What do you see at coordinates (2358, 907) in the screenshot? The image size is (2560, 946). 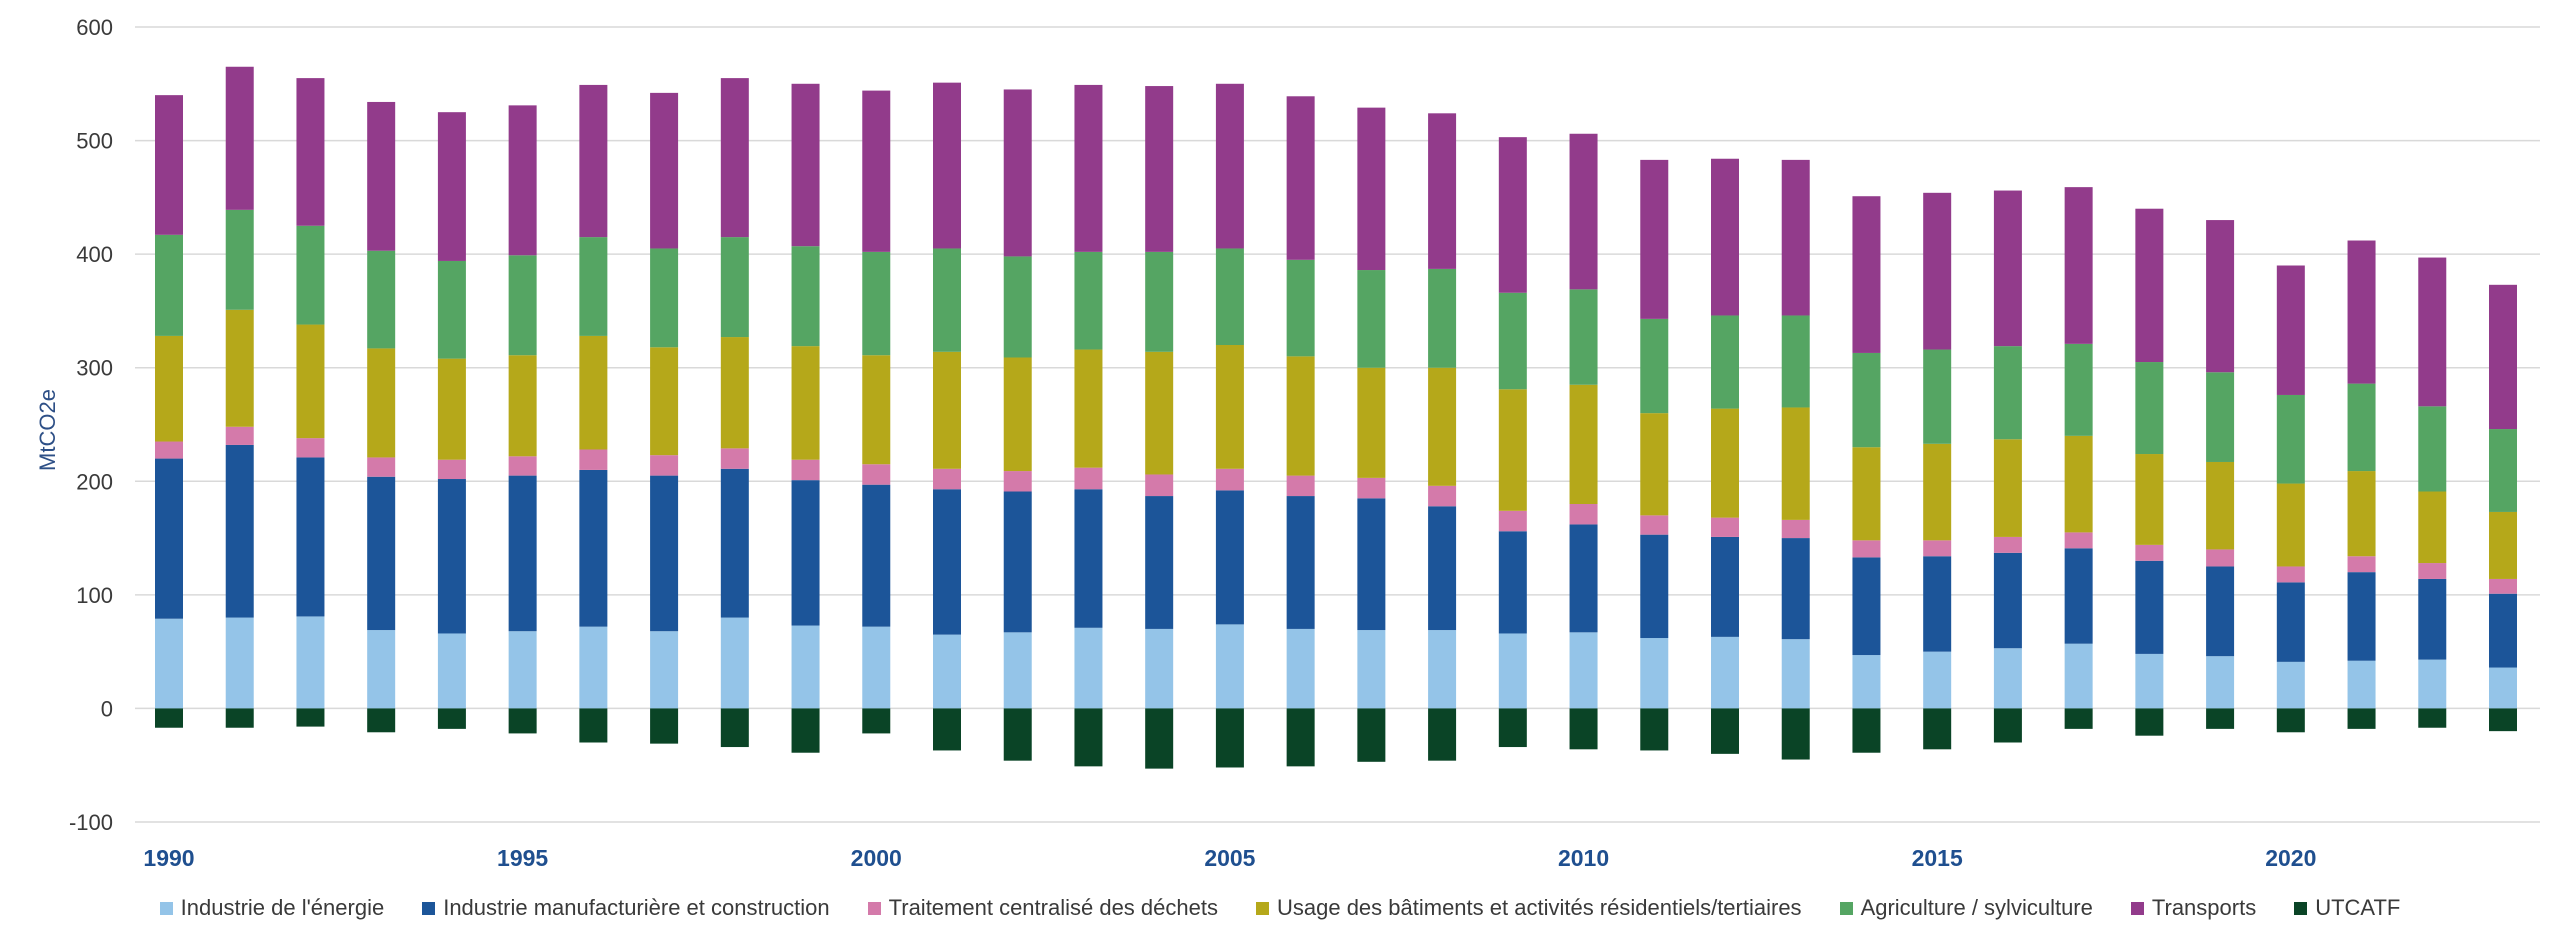 I see `legend-label: UTCATF` at bounding box center [2358, 907].